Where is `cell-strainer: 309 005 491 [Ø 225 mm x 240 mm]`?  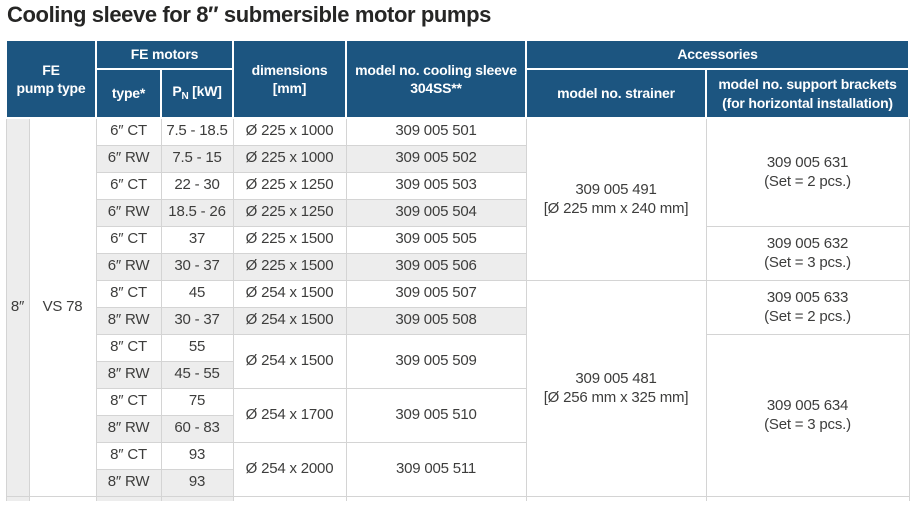 cell-strainer: 309 005 491 [Ø 225 mm x 240 mm] is located at coordinates (616, 199).